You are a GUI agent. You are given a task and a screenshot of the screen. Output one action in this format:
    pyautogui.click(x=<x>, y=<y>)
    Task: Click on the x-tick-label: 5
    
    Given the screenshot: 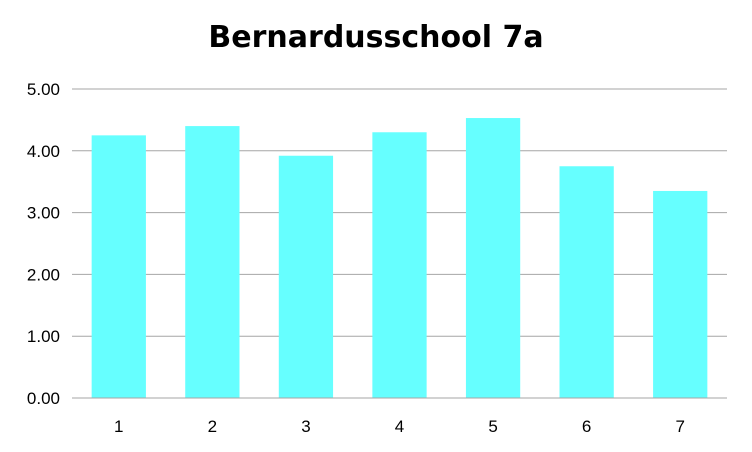 What is the action you would take?
    pyautogui.click(x=492, y=426)
    